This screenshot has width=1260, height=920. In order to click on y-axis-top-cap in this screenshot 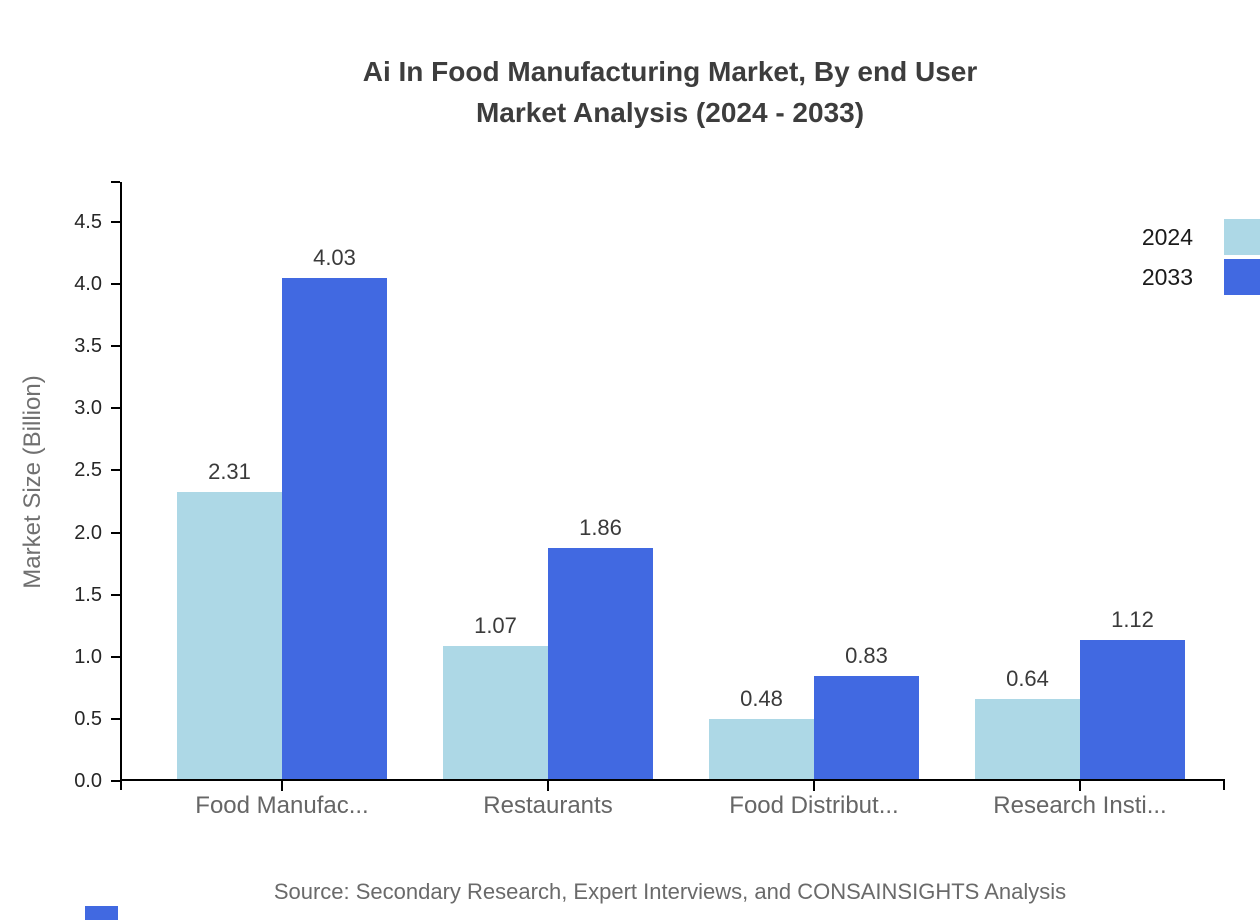, I will do `click(115, 182)`.